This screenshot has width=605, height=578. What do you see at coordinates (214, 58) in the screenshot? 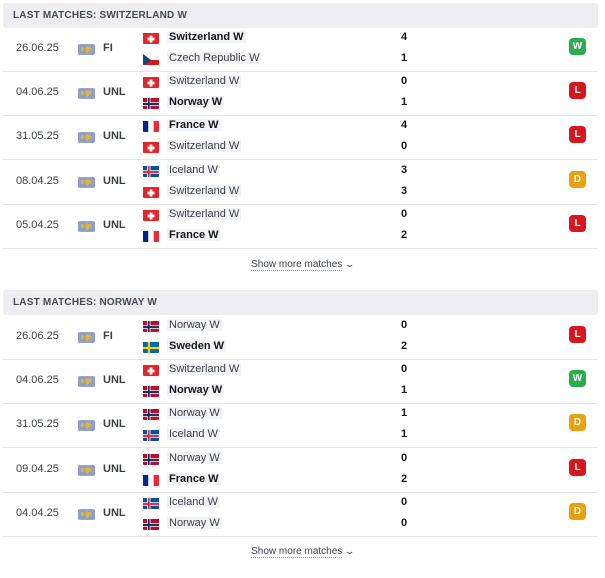
I see `away-team-name: Czech Republic W` at bounding box center [214, 58].